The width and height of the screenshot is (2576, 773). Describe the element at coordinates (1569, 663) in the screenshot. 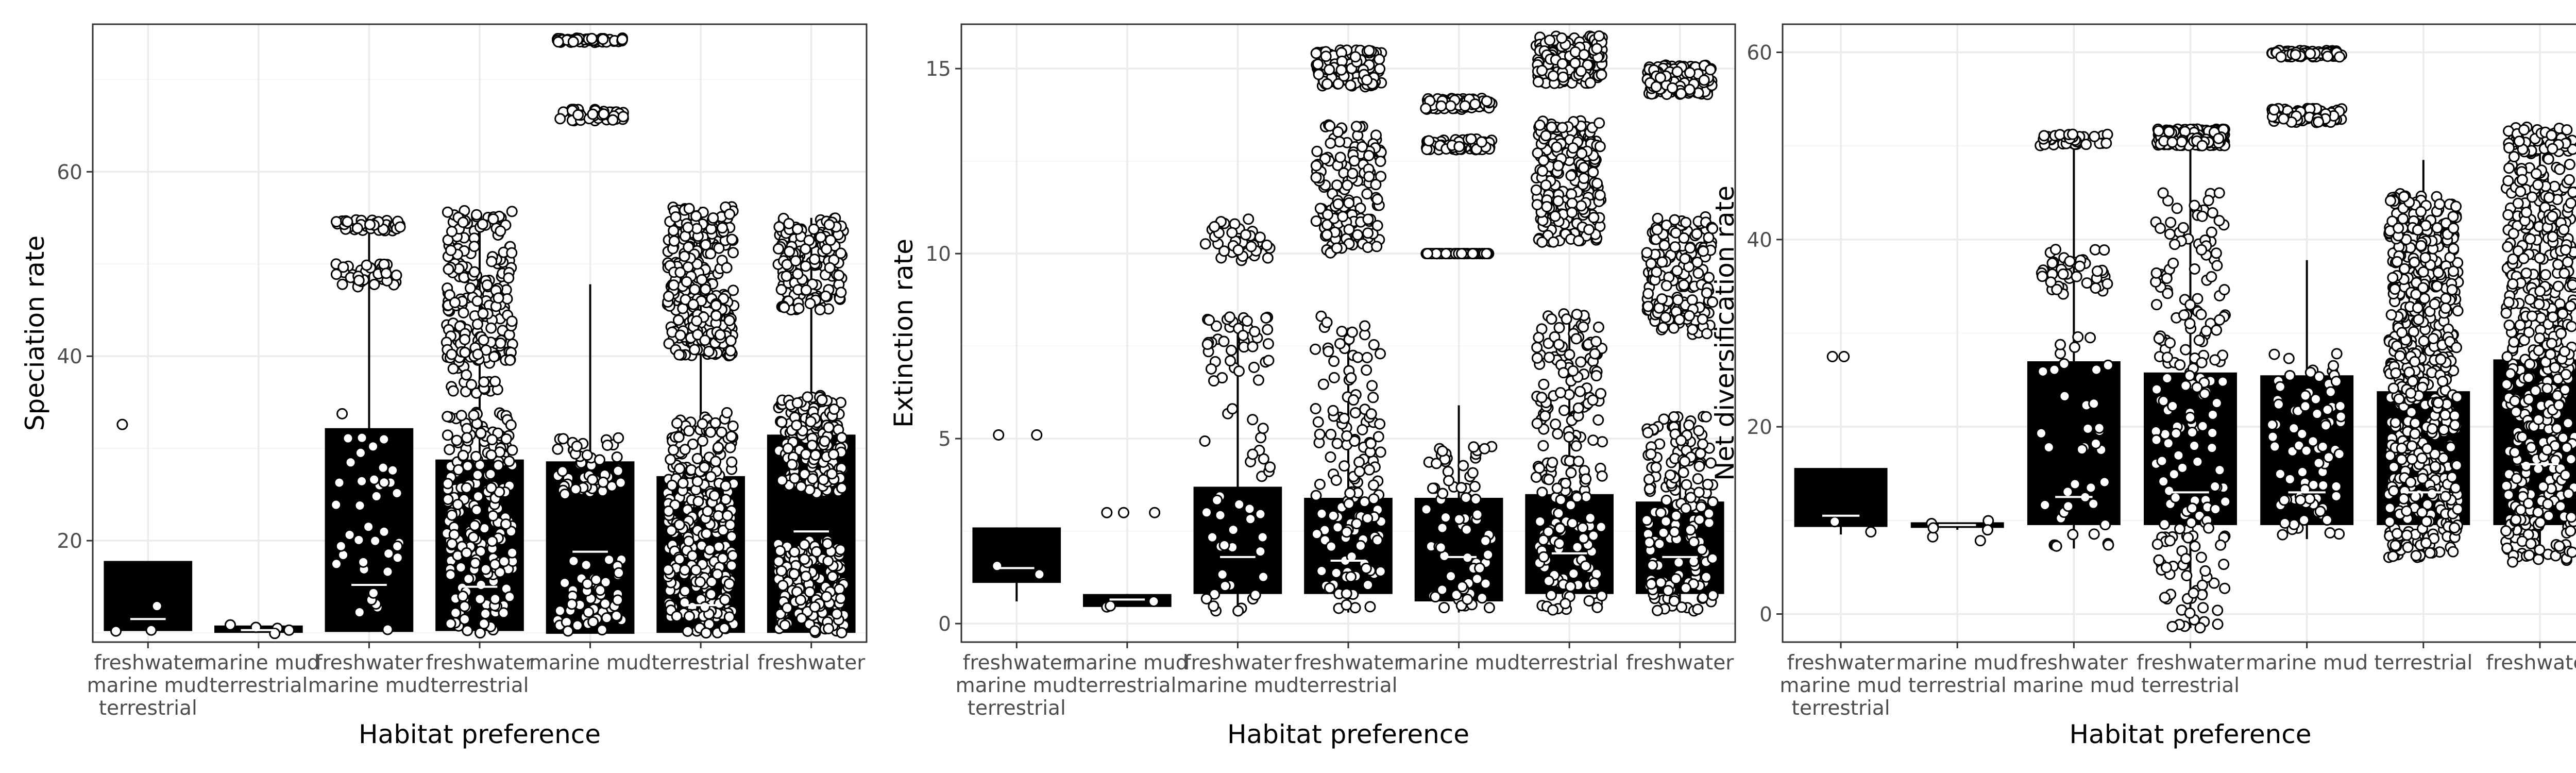

I see `x-tick-label: terrestrial` at that location.